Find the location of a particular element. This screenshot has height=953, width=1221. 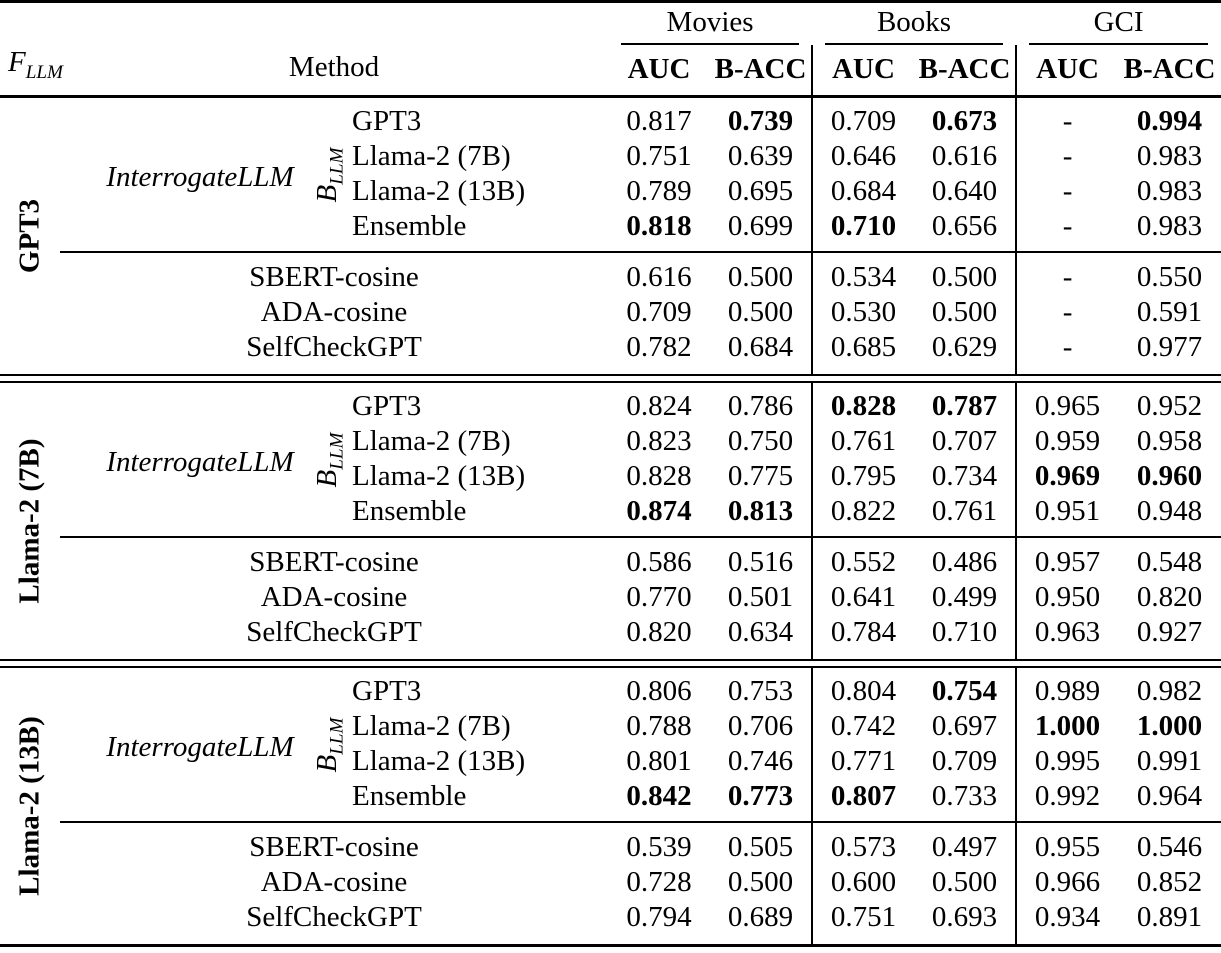

bllm-rotated-text: BLLM is located at coordinates (329, 459).